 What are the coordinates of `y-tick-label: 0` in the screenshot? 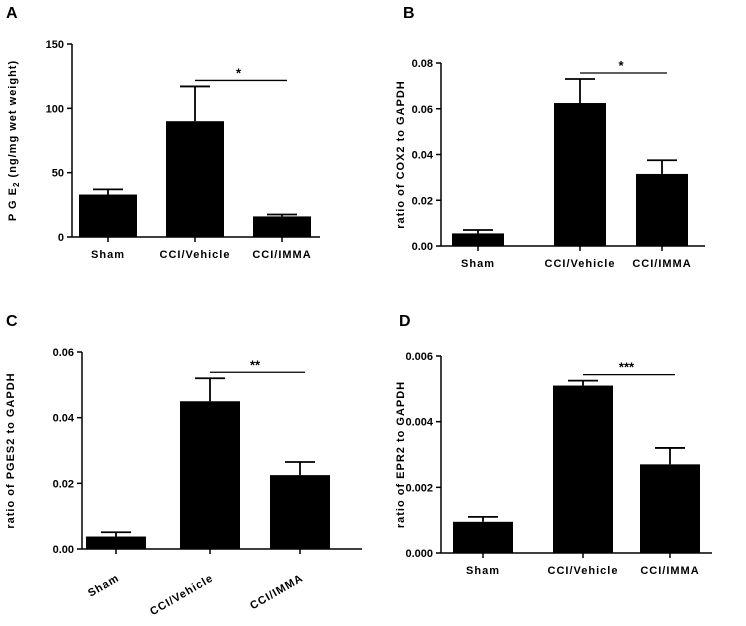 It's located at (61, 238).